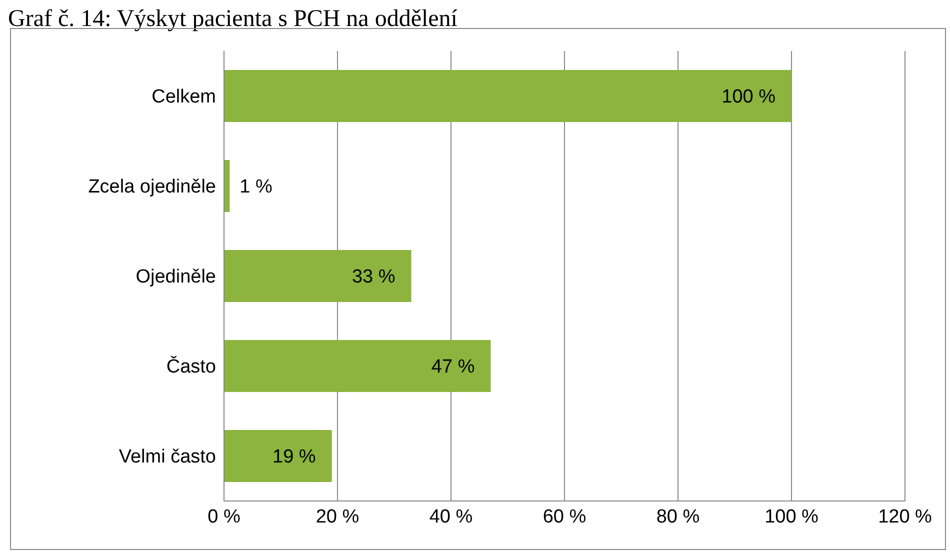  What do you see at coordinates (338, 517) in the screenshot?
I see `x-tick-label: 20 %` at bounding box center [338, 517].